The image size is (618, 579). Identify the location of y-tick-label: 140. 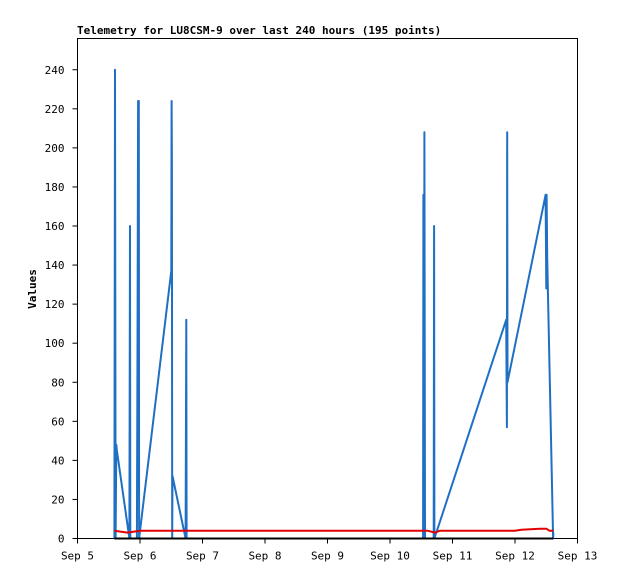
(55, 265).